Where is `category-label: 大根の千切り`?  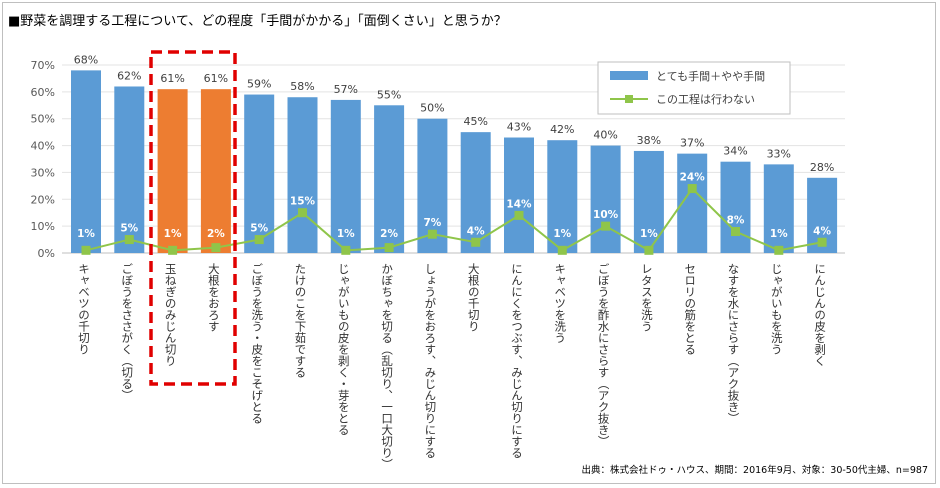
category-label: 大根の千切り is located at coordinates (474, 297).